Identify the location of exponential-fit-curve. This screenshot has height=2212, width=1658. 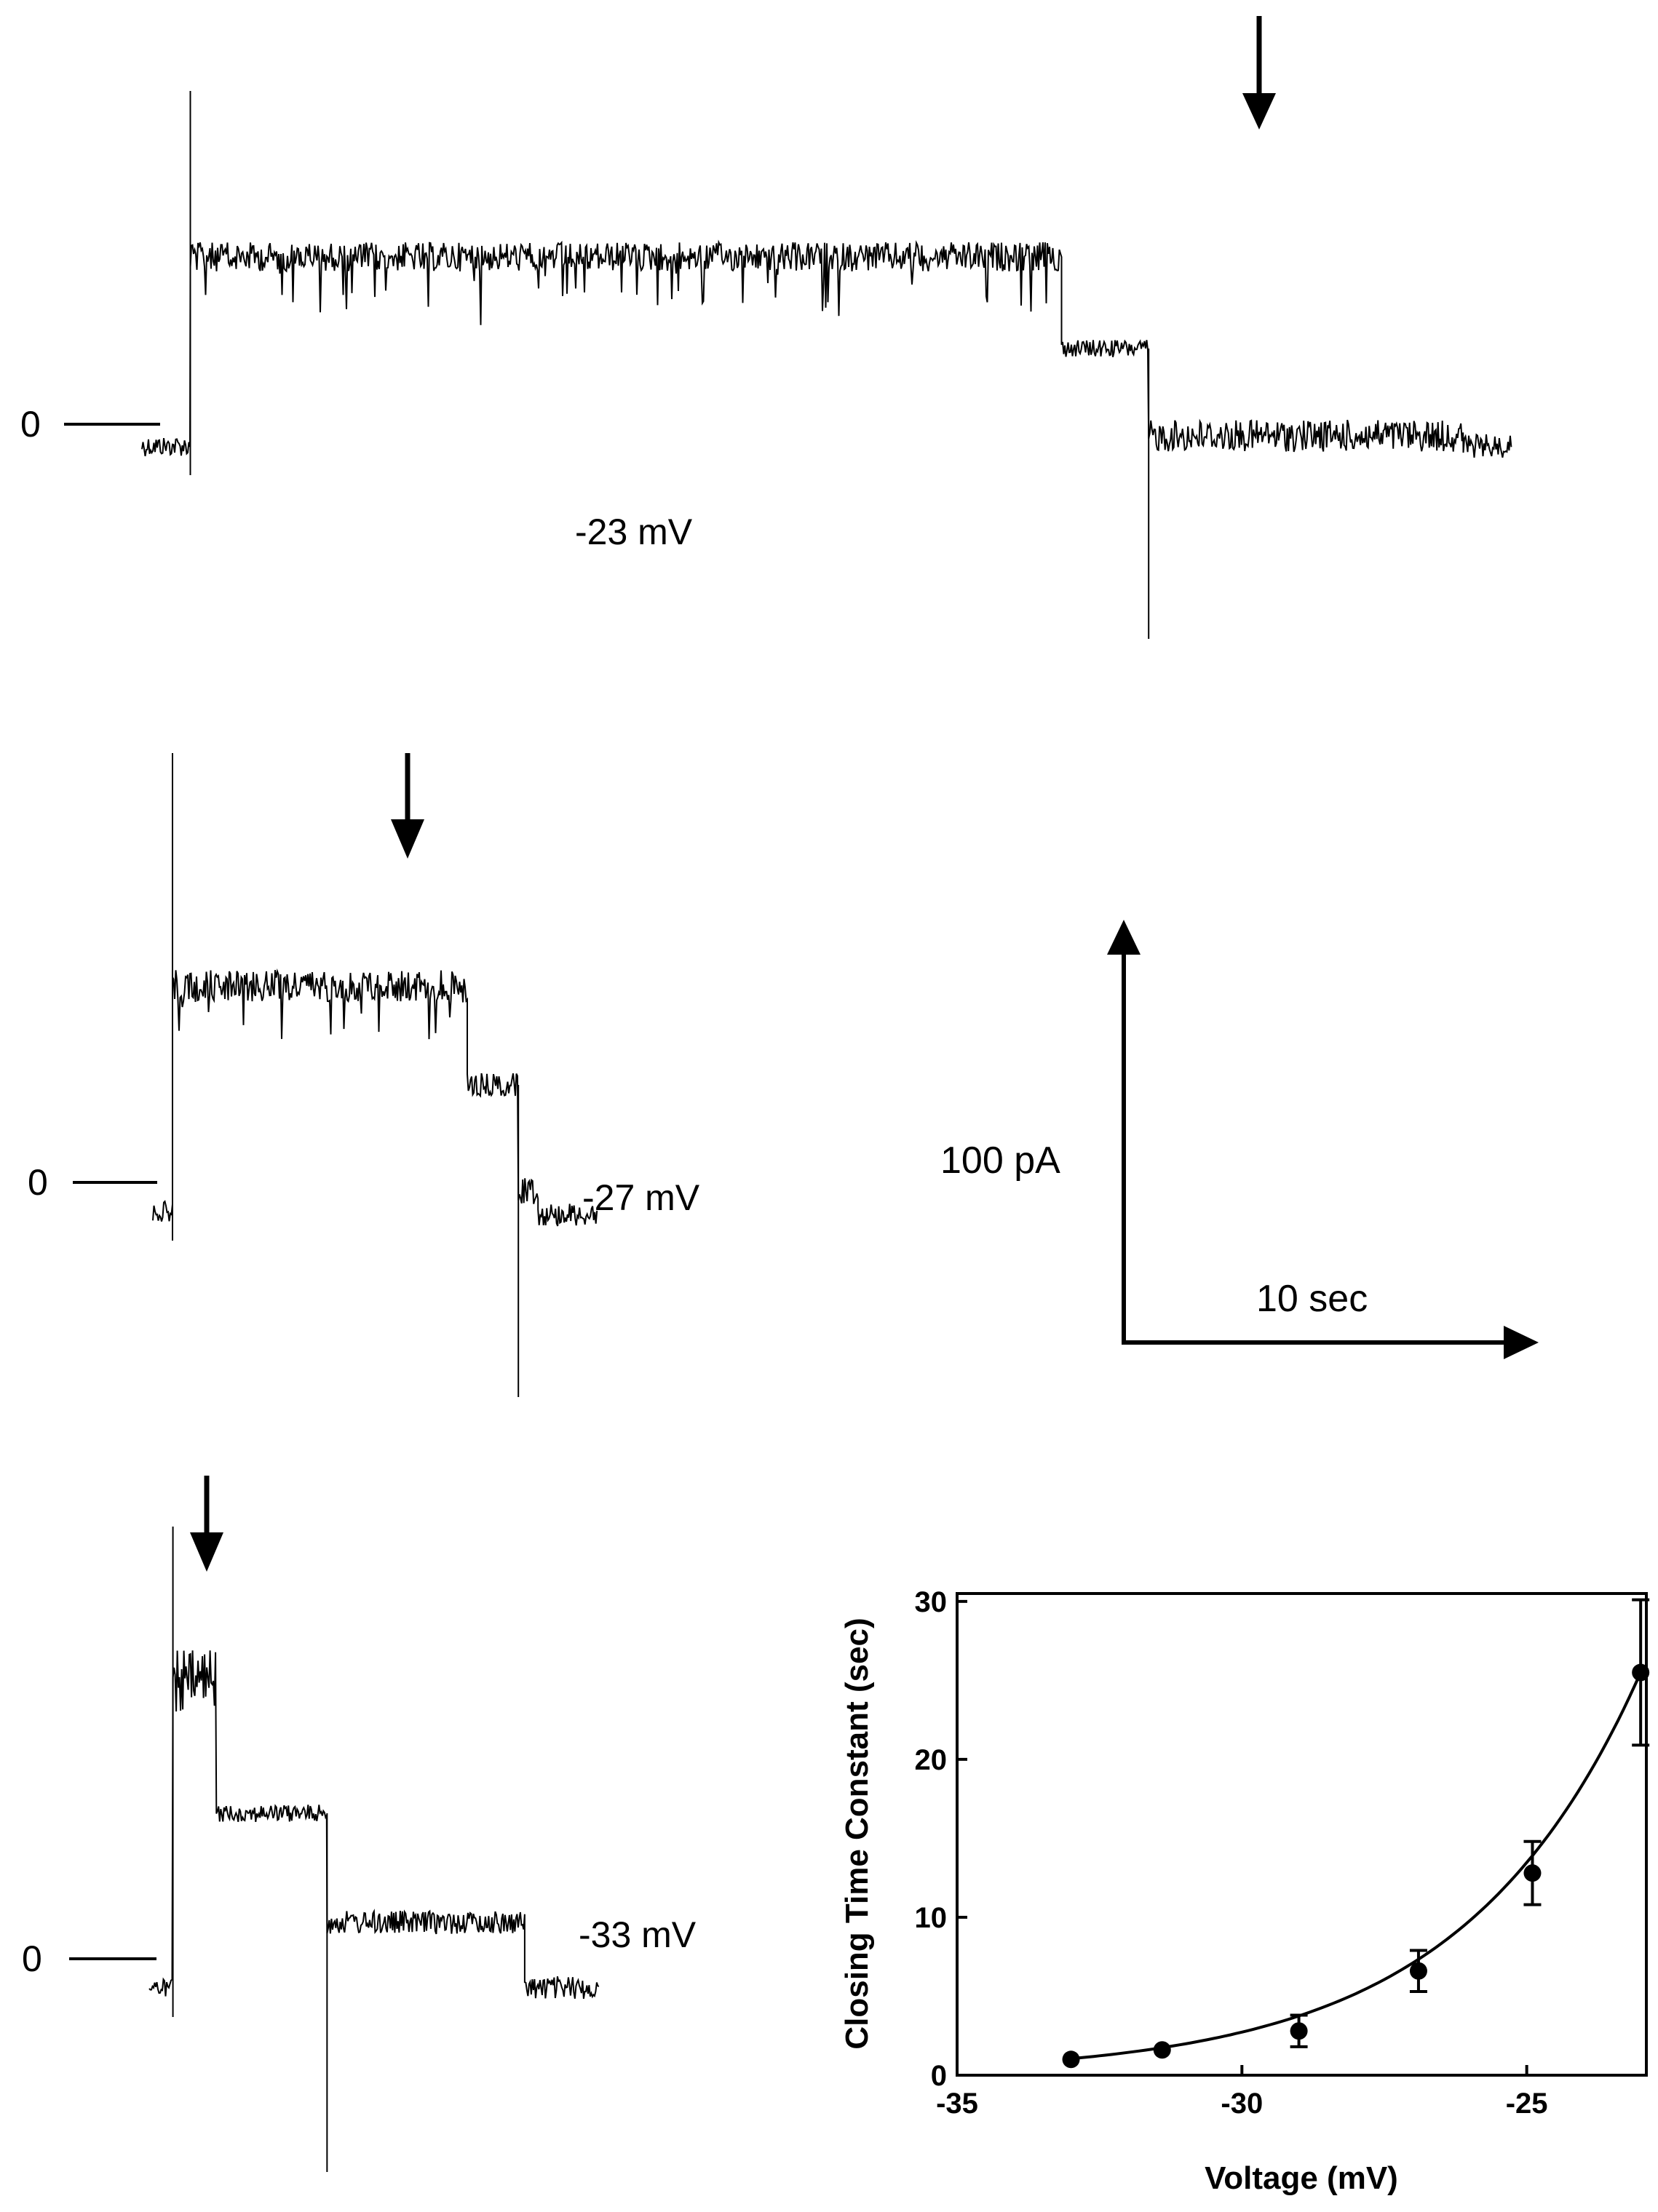
(1357, 1866).